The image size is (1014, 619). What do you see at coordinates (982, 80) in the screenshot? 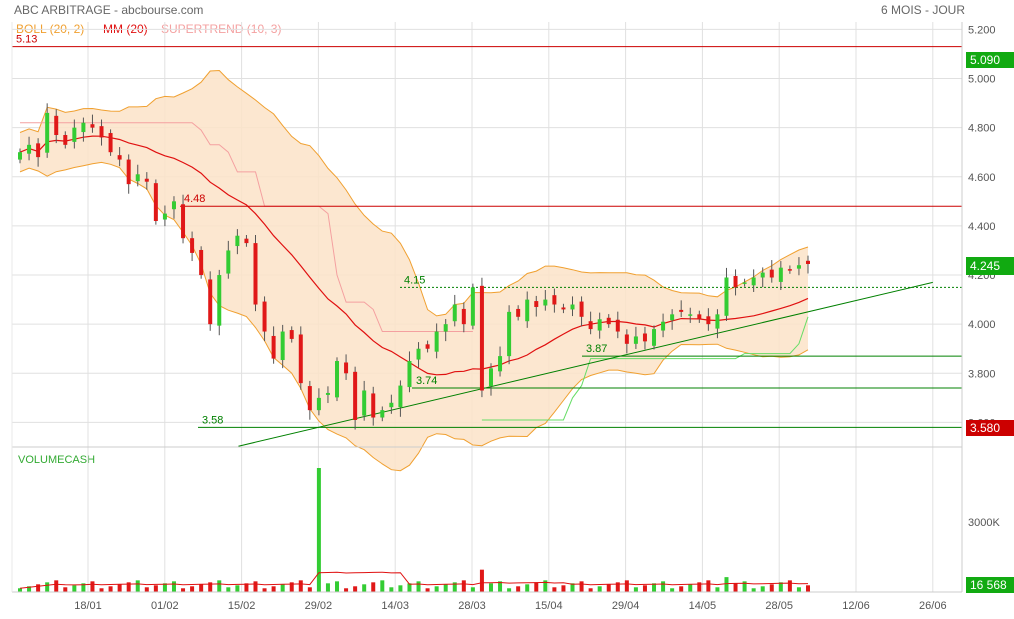
I see `y-tick-label: 5.000` at bounding box center [982, 80].